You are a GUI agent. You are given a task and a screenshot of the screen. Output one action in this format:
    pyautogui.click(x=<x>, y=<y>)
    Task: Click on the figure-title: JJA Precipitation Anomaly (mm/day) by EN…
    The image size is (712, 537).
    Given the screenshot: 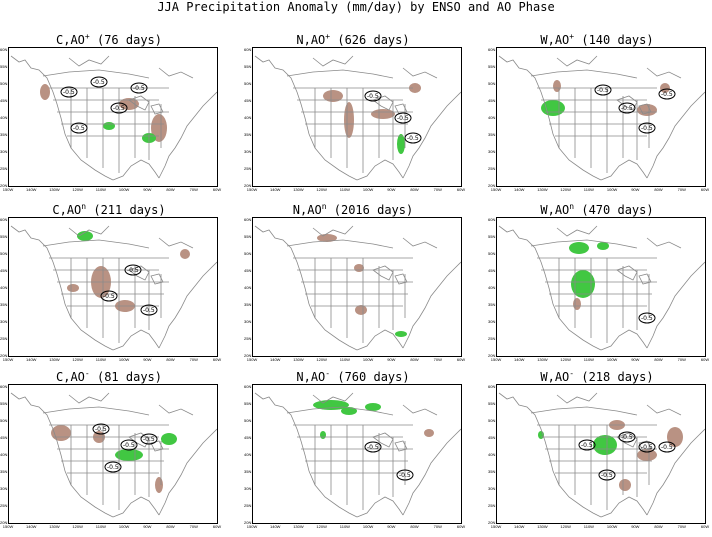 What is the action you would take?
    pyautogui.click(x=356, y=7)
    